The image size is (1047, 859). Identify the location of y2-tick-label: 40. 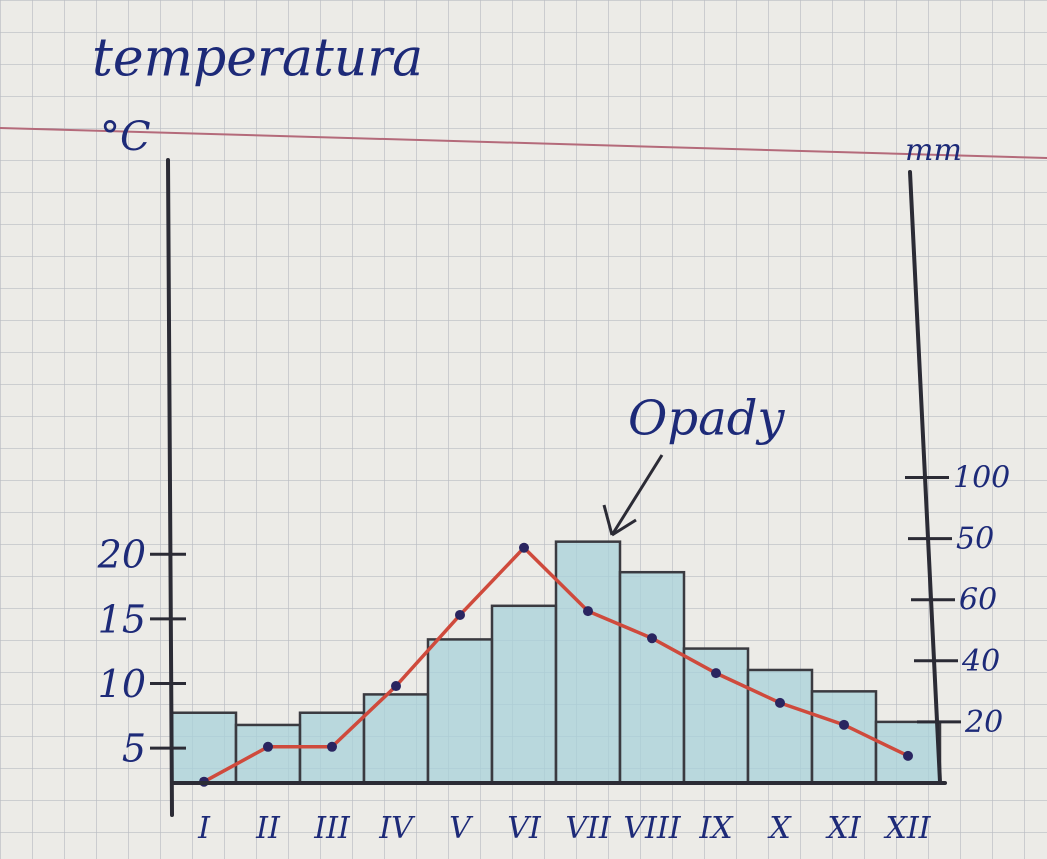
(980, 661).